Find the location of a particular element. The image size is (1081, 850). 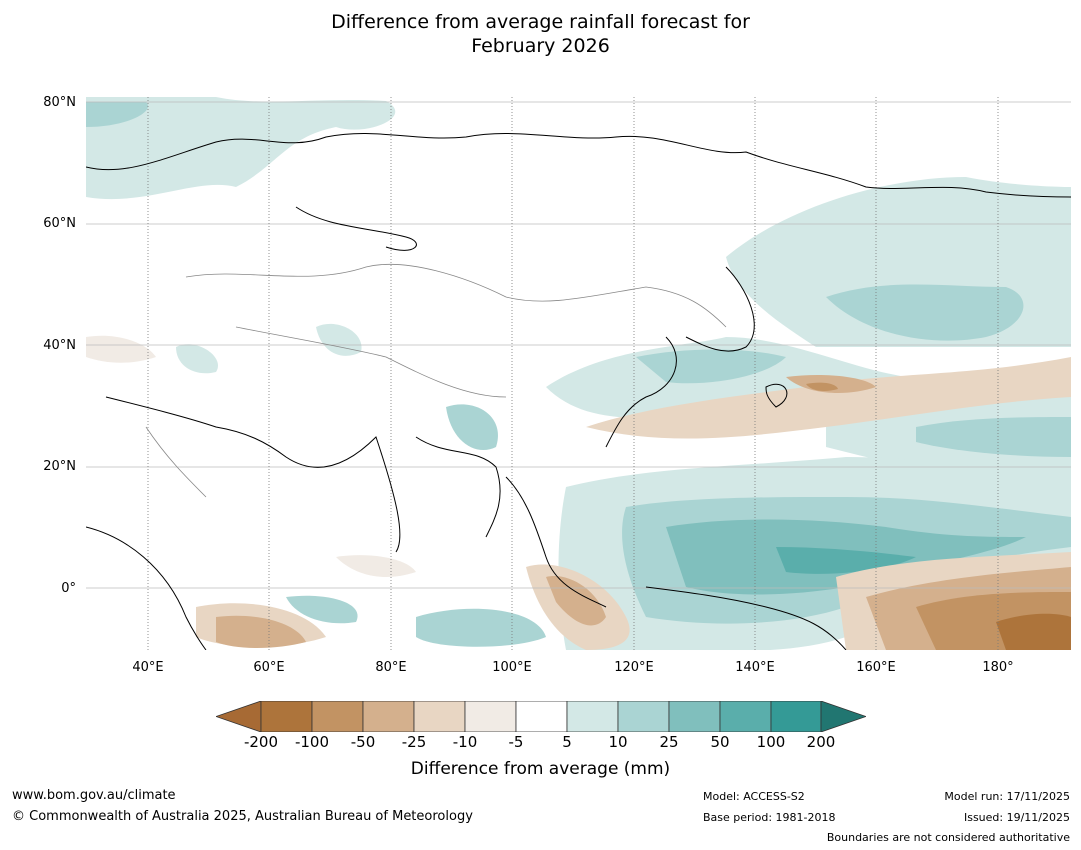

colorbar-extend-low is located at coordinates (239, 716).